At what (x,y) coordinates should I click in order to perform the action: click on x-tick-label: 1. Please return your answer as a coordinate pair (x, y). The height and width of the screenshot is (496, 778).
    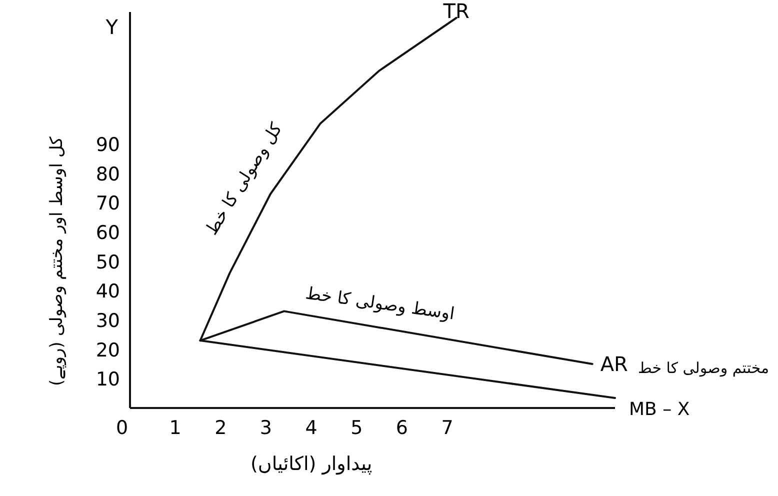
    Looking at the image, I should click on (175, 428).